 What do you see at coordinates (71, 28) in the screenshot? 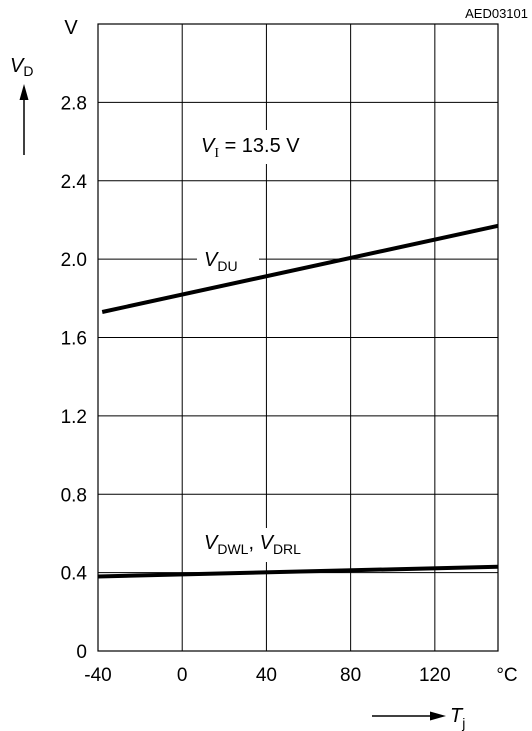
I see `y-axis-unit: V` at bounding box center [71, 28].